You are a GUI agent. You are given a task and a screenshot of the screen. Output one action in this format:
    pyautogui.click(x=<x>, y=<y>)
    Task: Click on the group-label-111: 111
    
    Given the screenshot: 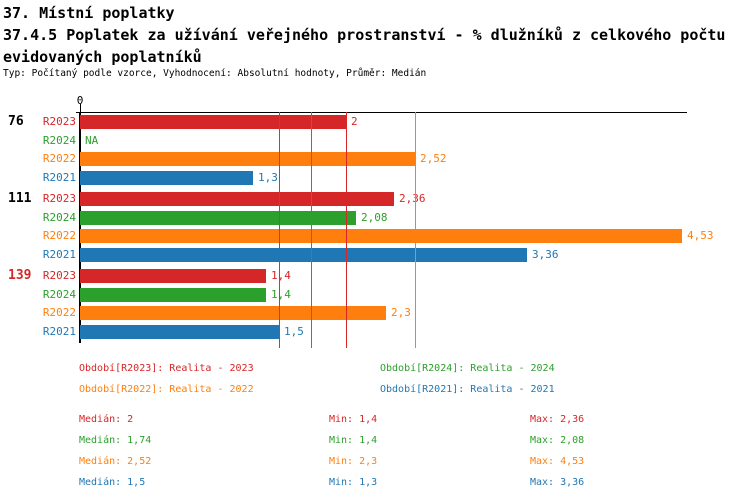 What is the action you would take?
    pyautogui.click(x=20, y=198)
    